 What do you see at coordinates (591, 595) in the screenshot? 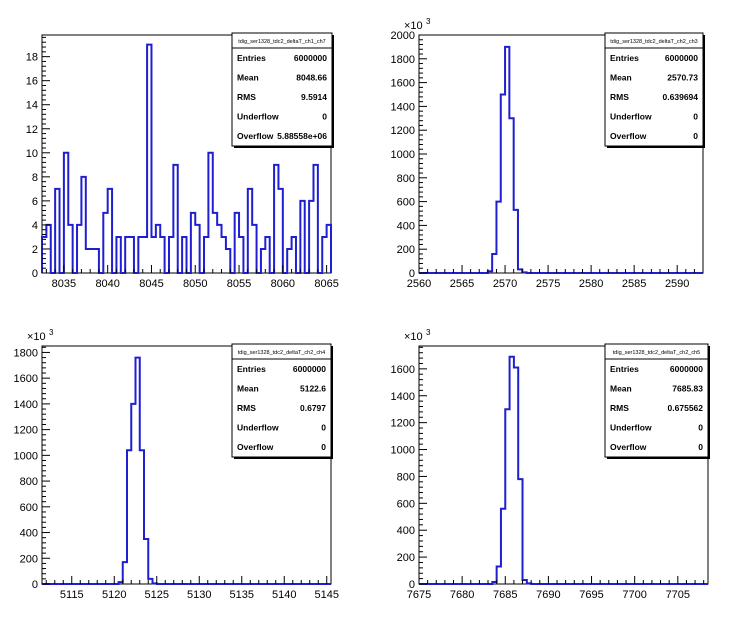
I see `x-tick-label: 7695` at bounding box center [591, 595].